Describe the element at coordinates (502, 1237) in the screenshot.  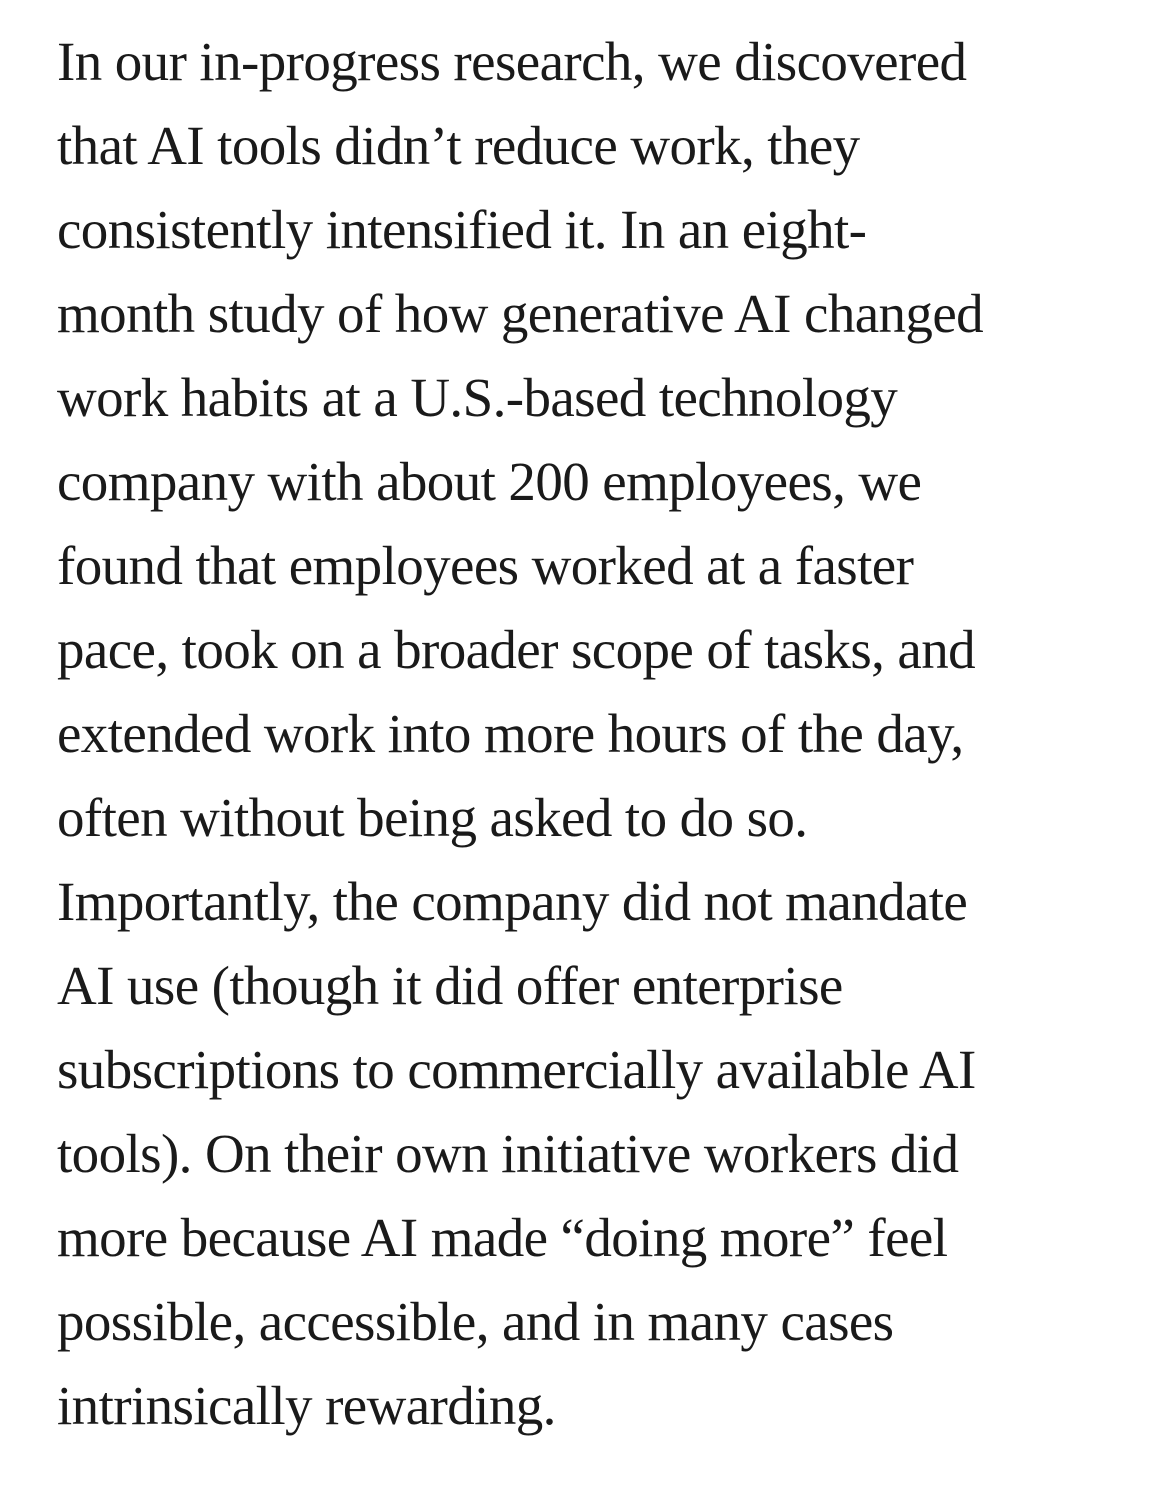
I see `text-line: more because AI made “doing more” feel` at that location.